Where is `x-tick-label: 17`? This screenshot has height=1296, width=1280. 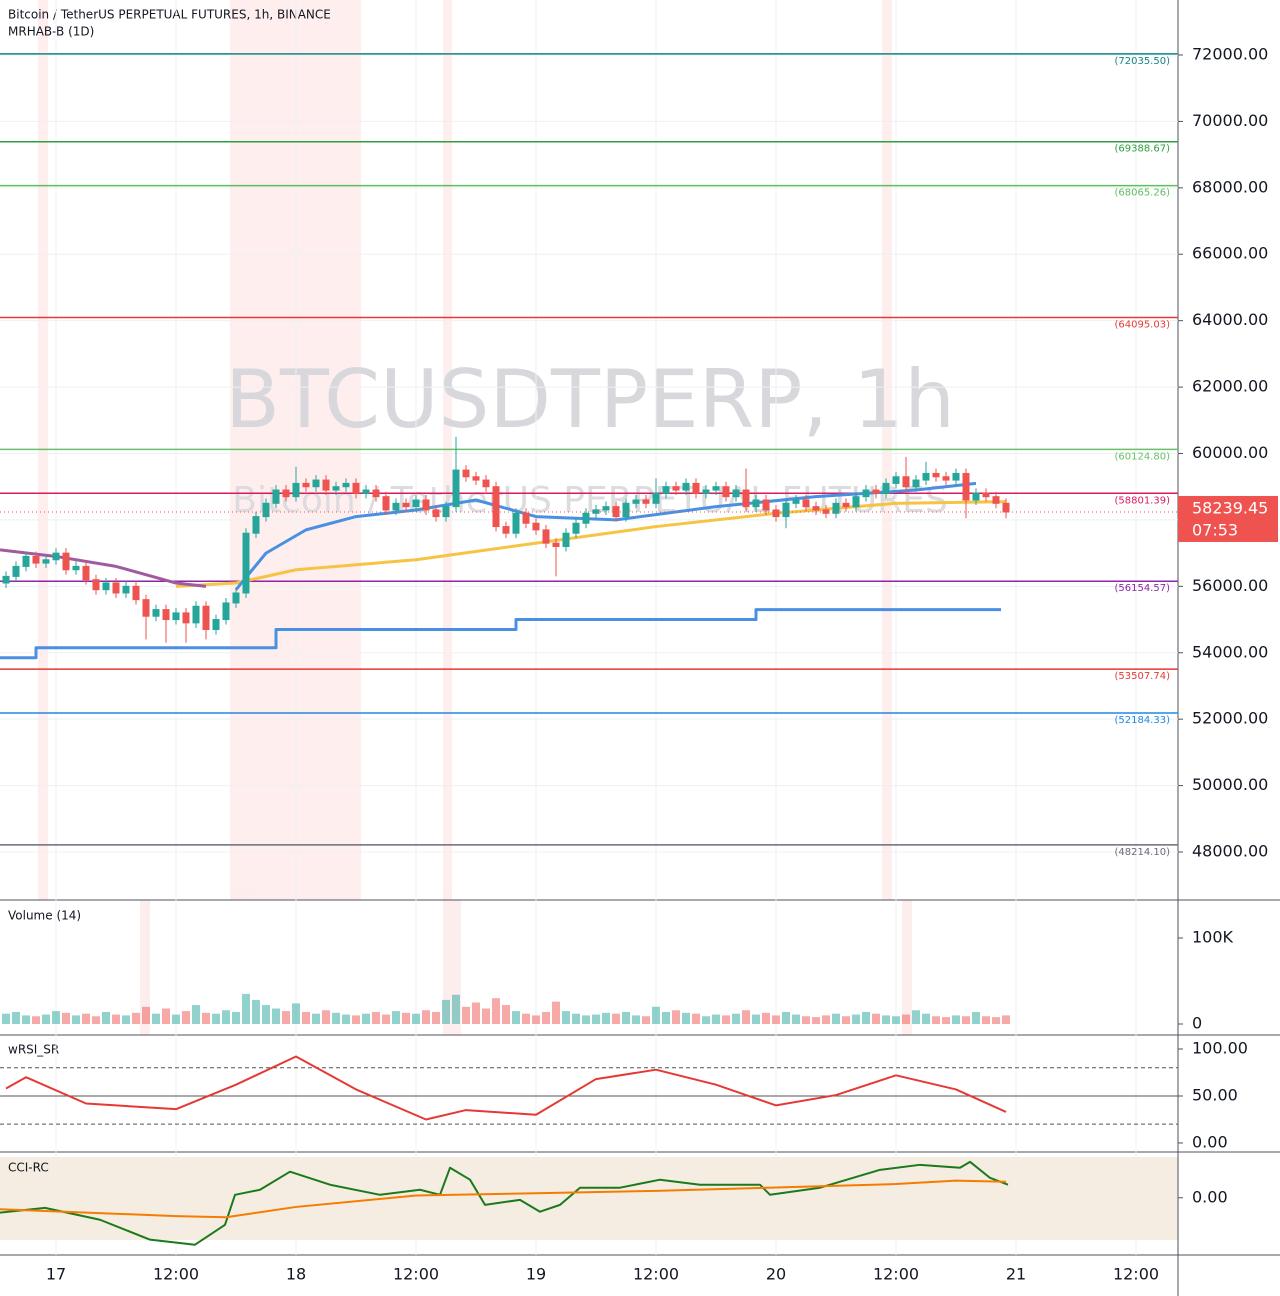
x-tick-label: 17 is located at coordinates (56, 1274).